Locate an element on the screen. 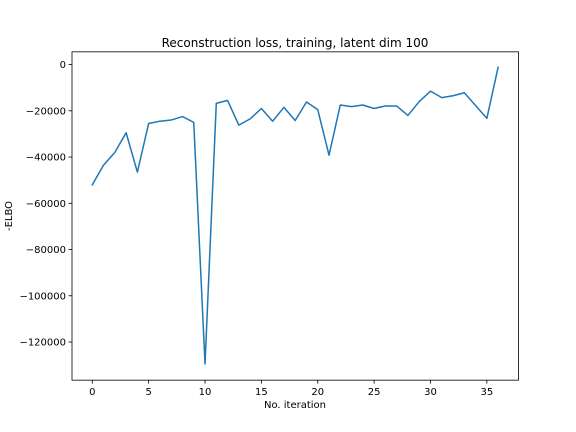 This screenshot has height=432, width=576. y-tick-label: −120000 is located at coordinates (42, 343).